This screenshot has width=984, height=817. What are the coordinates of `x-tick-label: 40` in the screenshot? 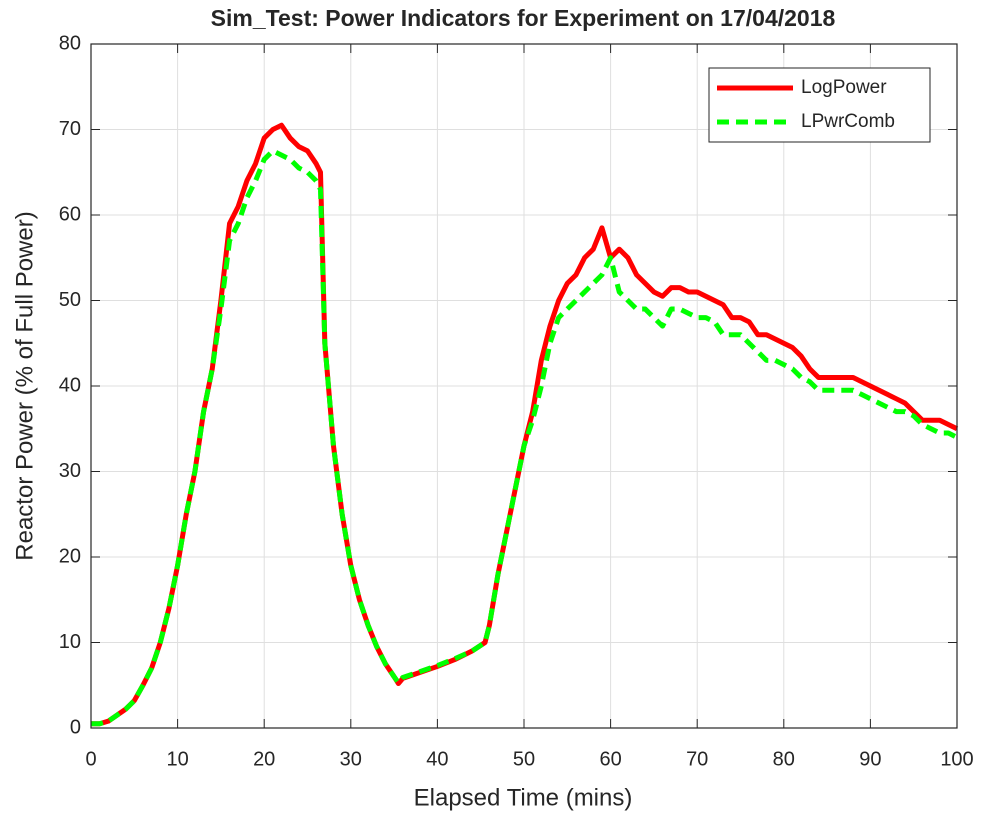 It's located at (437, 759).